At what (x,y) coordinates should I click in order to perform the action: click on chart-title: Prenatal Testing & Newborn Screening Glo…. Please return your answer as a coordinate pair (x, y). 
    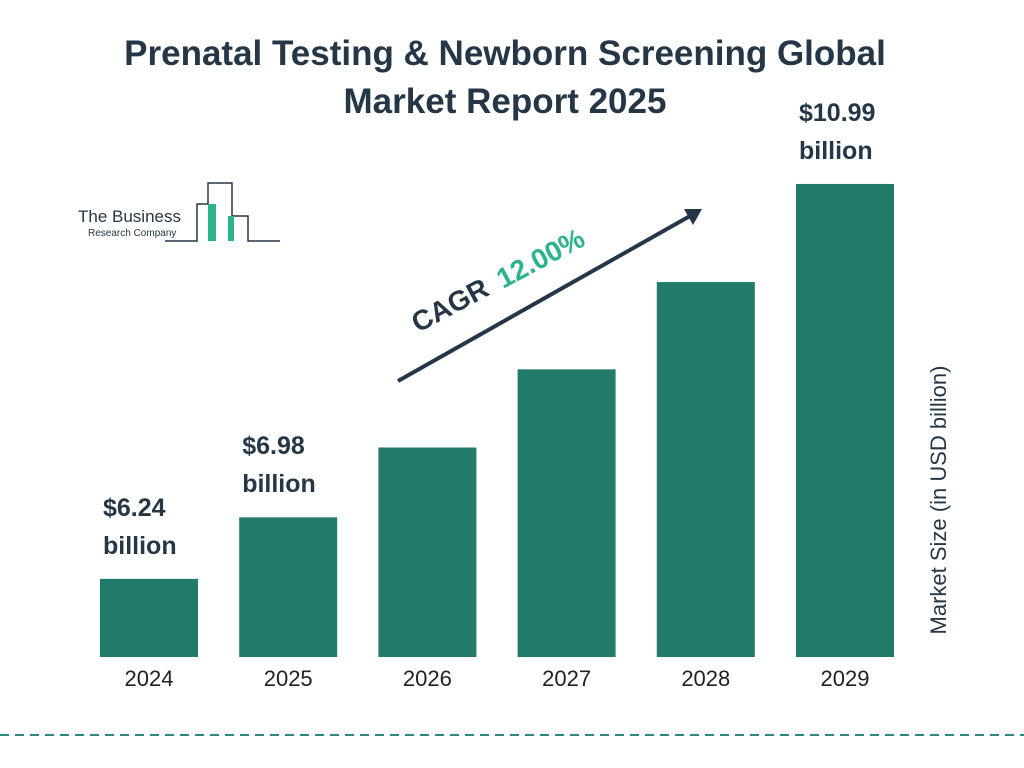
    Looking at the image, I should click on (505, 77).